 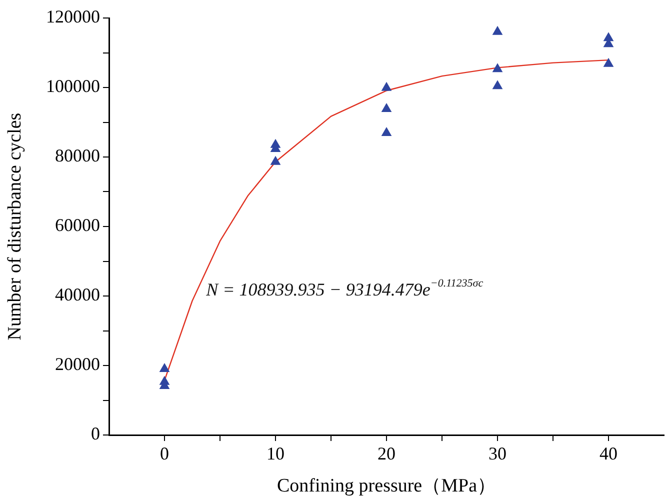 What do you see at coordinates (95, 434) in the screenshot?
I see `y-tick-label: 0` at bounding box center [95, 434].